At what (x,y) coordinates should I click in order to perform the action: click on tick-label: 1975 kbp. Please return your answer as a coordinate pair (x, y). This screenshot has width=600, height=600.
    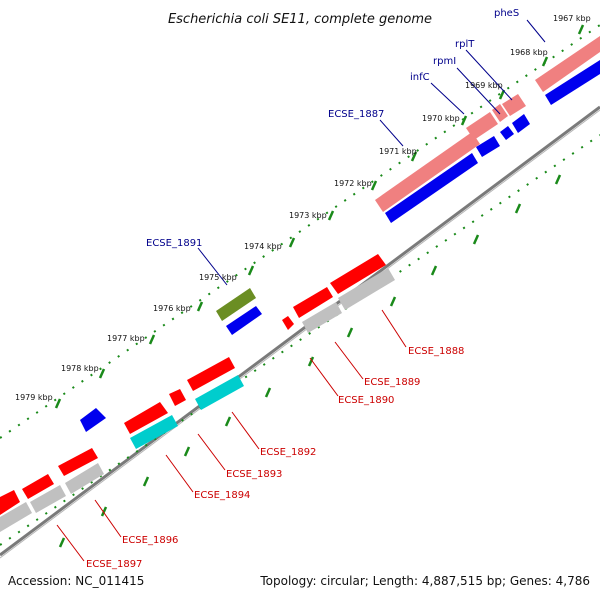
    Looking at the image, I should click on (218, 277).